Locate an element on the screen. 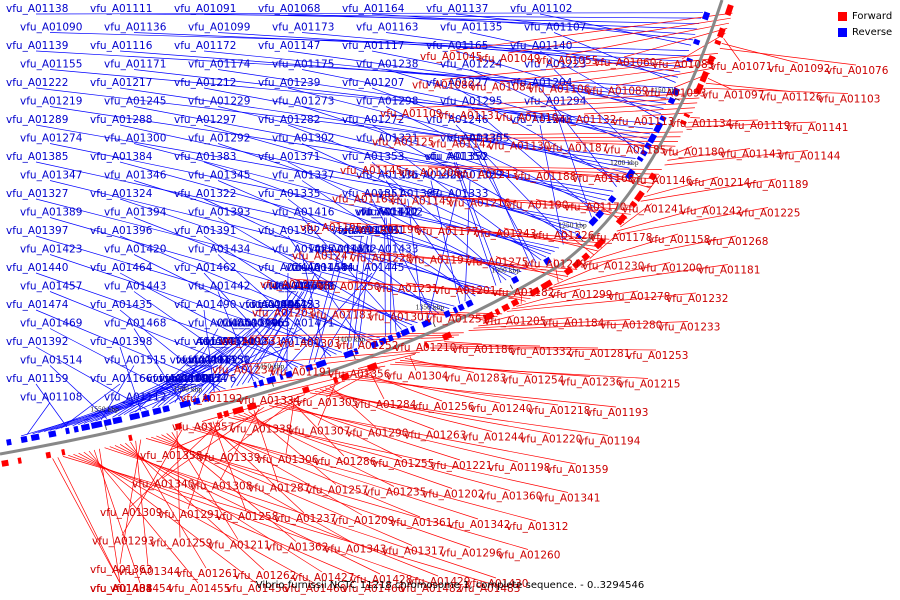 This screenshot has width=900, height=600. gene-label: vfu_A01515 is located at coordinates (135, 361).